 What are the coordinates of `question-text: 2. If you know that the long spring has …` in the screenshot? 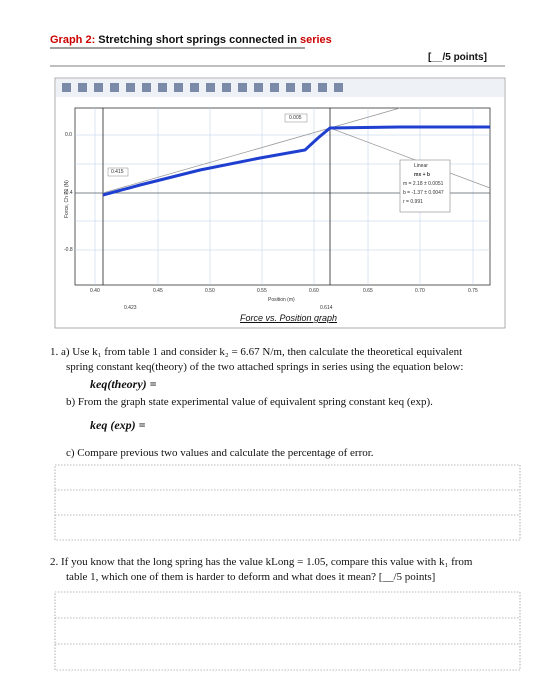 It's located at (261, 562).